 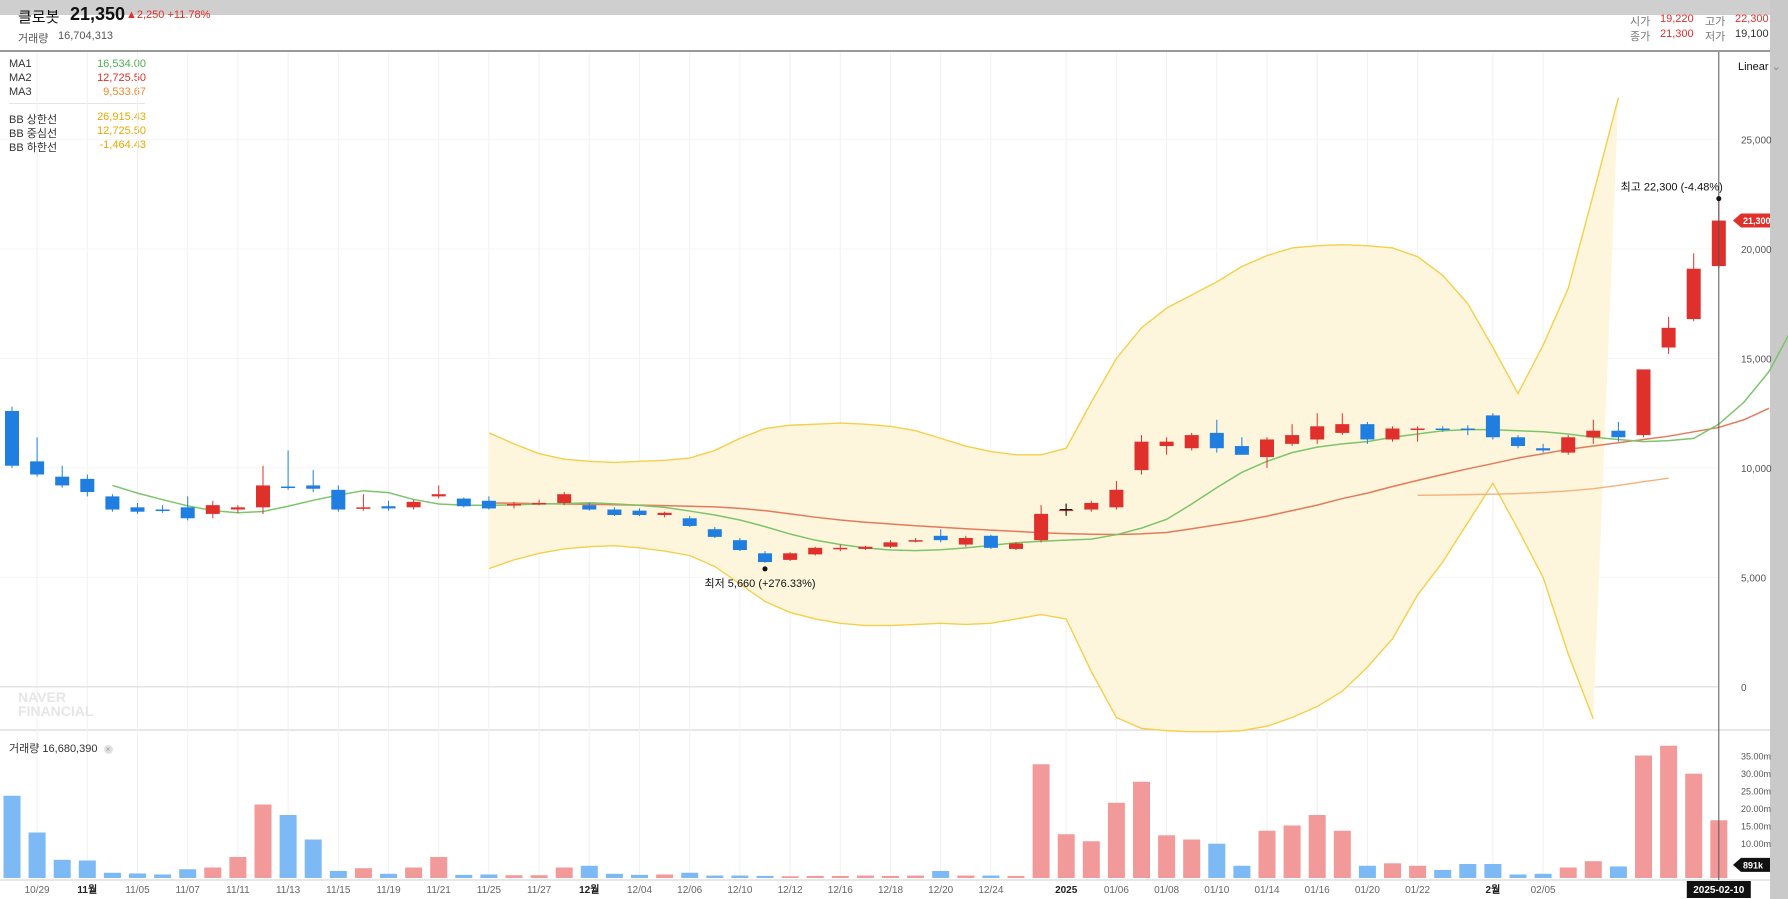 What do you see at coordinates (168, 15) in the screenshot?
I see `stock-change: ▲2,250 +11.78%` at bounding box center [168, 15].